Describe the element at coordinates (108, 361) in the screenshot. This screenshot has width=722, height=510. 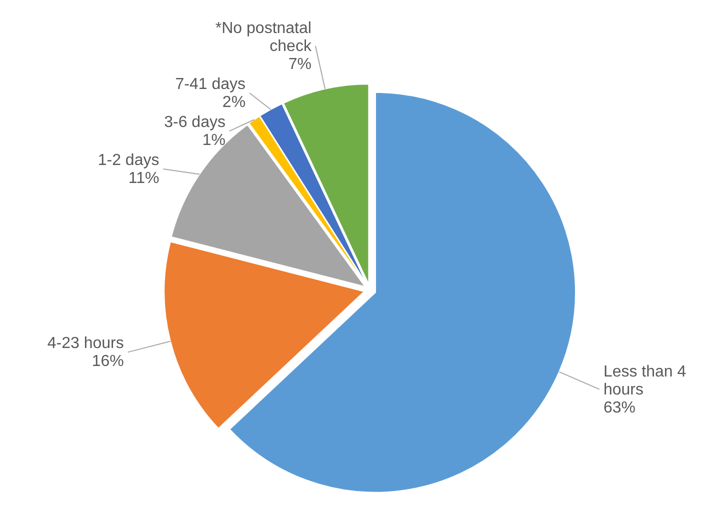
I see `data-label: 16%` at that location.